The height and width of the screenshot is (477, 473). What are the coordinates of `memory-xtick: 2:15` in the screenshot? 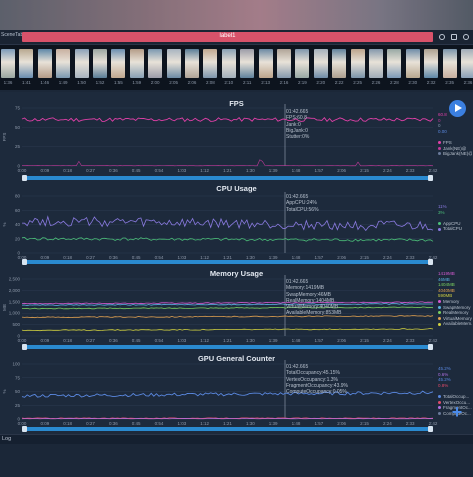 It's located at (364, 340).